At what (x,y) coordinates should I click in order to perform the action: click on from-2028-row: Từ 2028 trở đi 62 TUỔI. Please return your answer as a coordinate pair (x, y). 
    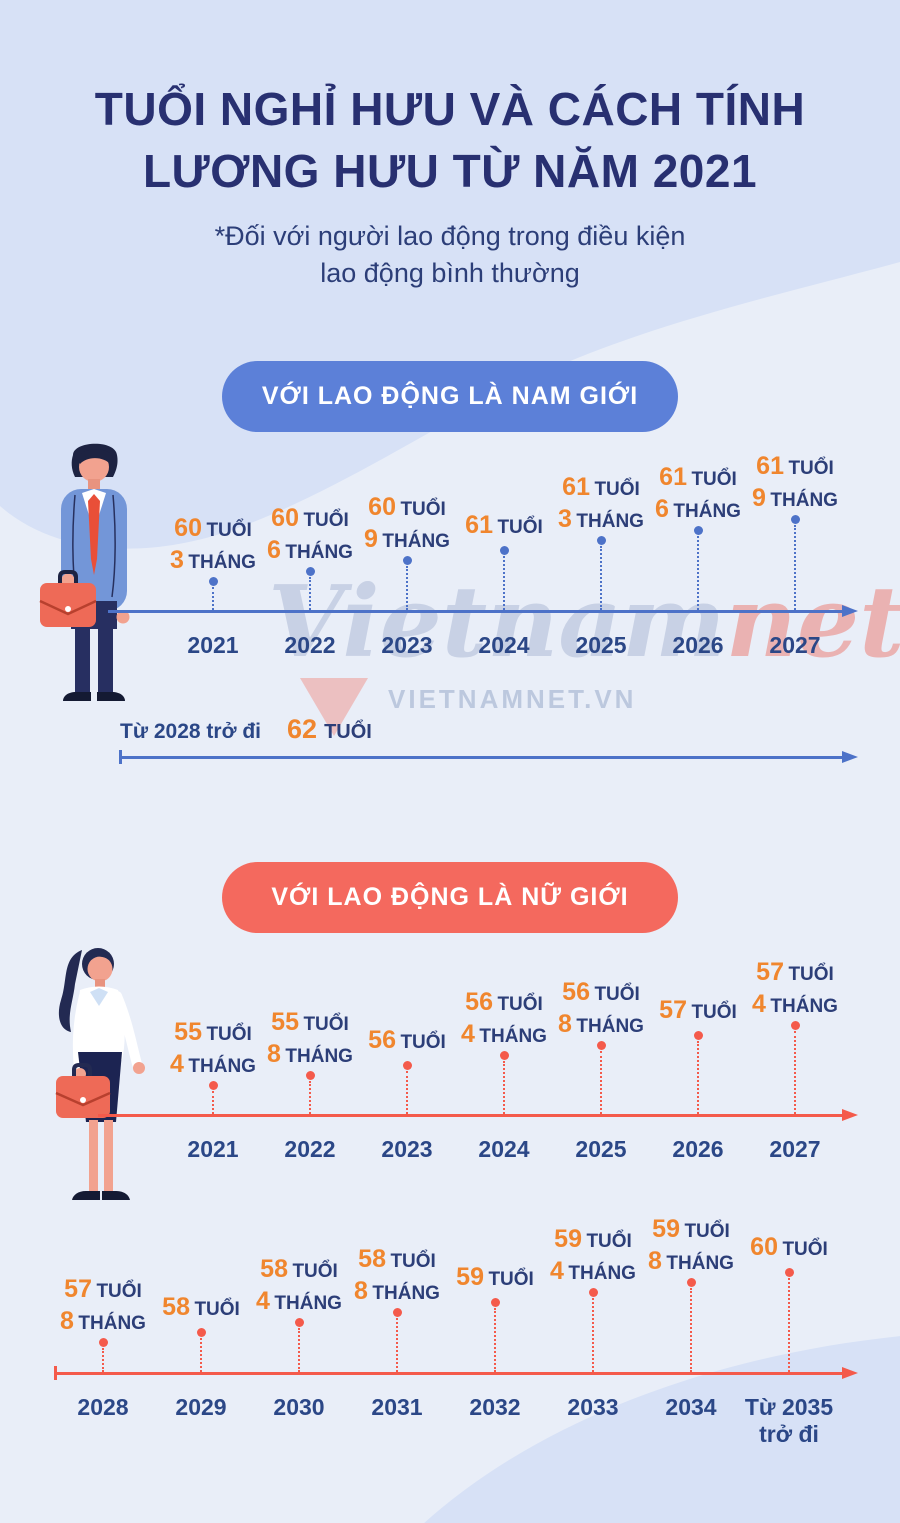
    Looking at the image, I should click on (246, 729).